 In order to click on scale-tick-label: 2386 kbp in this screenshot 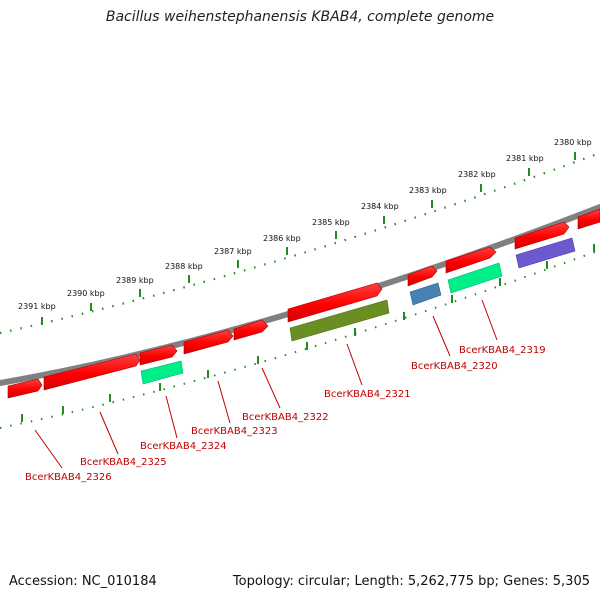, I will do `click(282, 238)`.